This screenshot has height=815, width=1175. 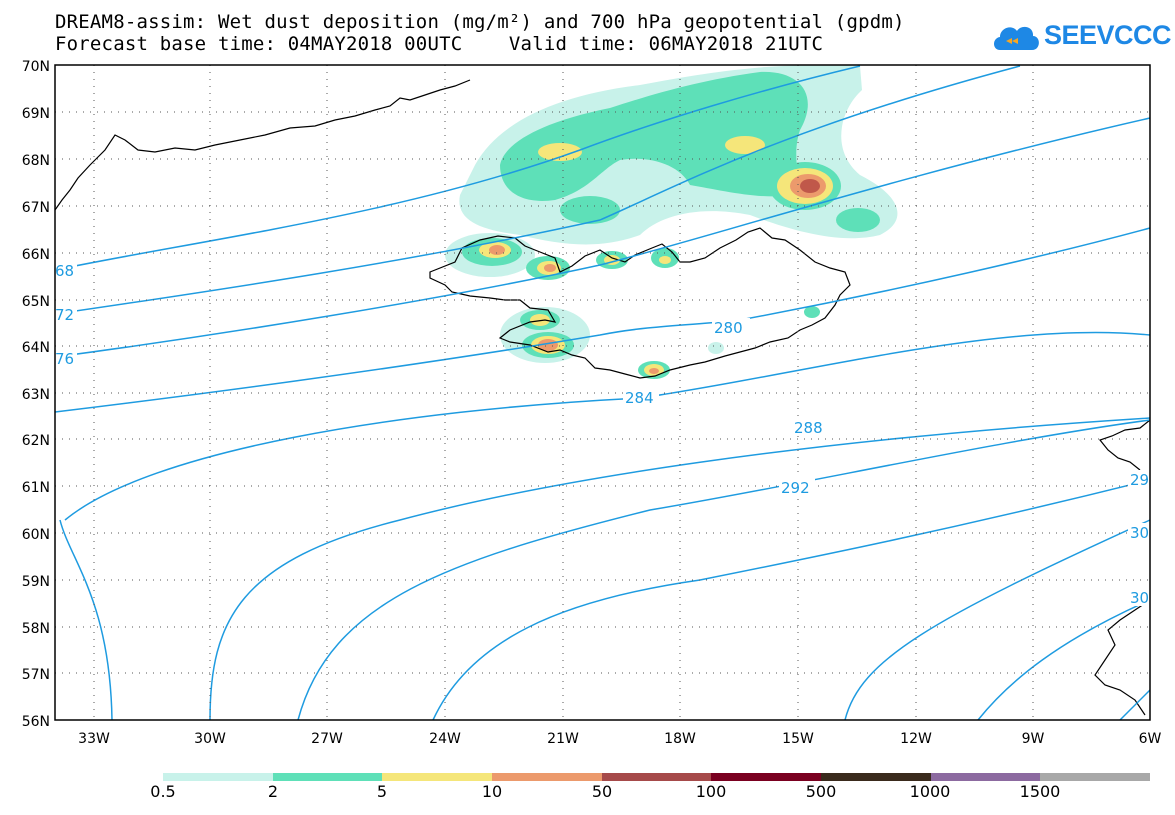 What do you see at coordinates (619, 739) in the screenshot?
I see `longitude-axis: 33W 30W 27W 24W 21W 18W 15W 12W 9W 6W` at bounding box center [619, 739].